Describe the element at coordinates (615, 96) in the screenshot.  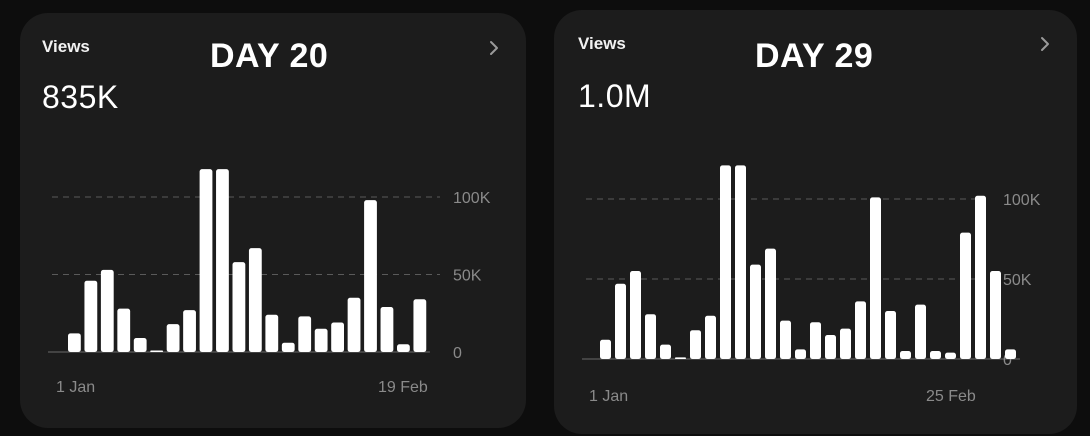
I see `views-total: 1.0M` at that location.